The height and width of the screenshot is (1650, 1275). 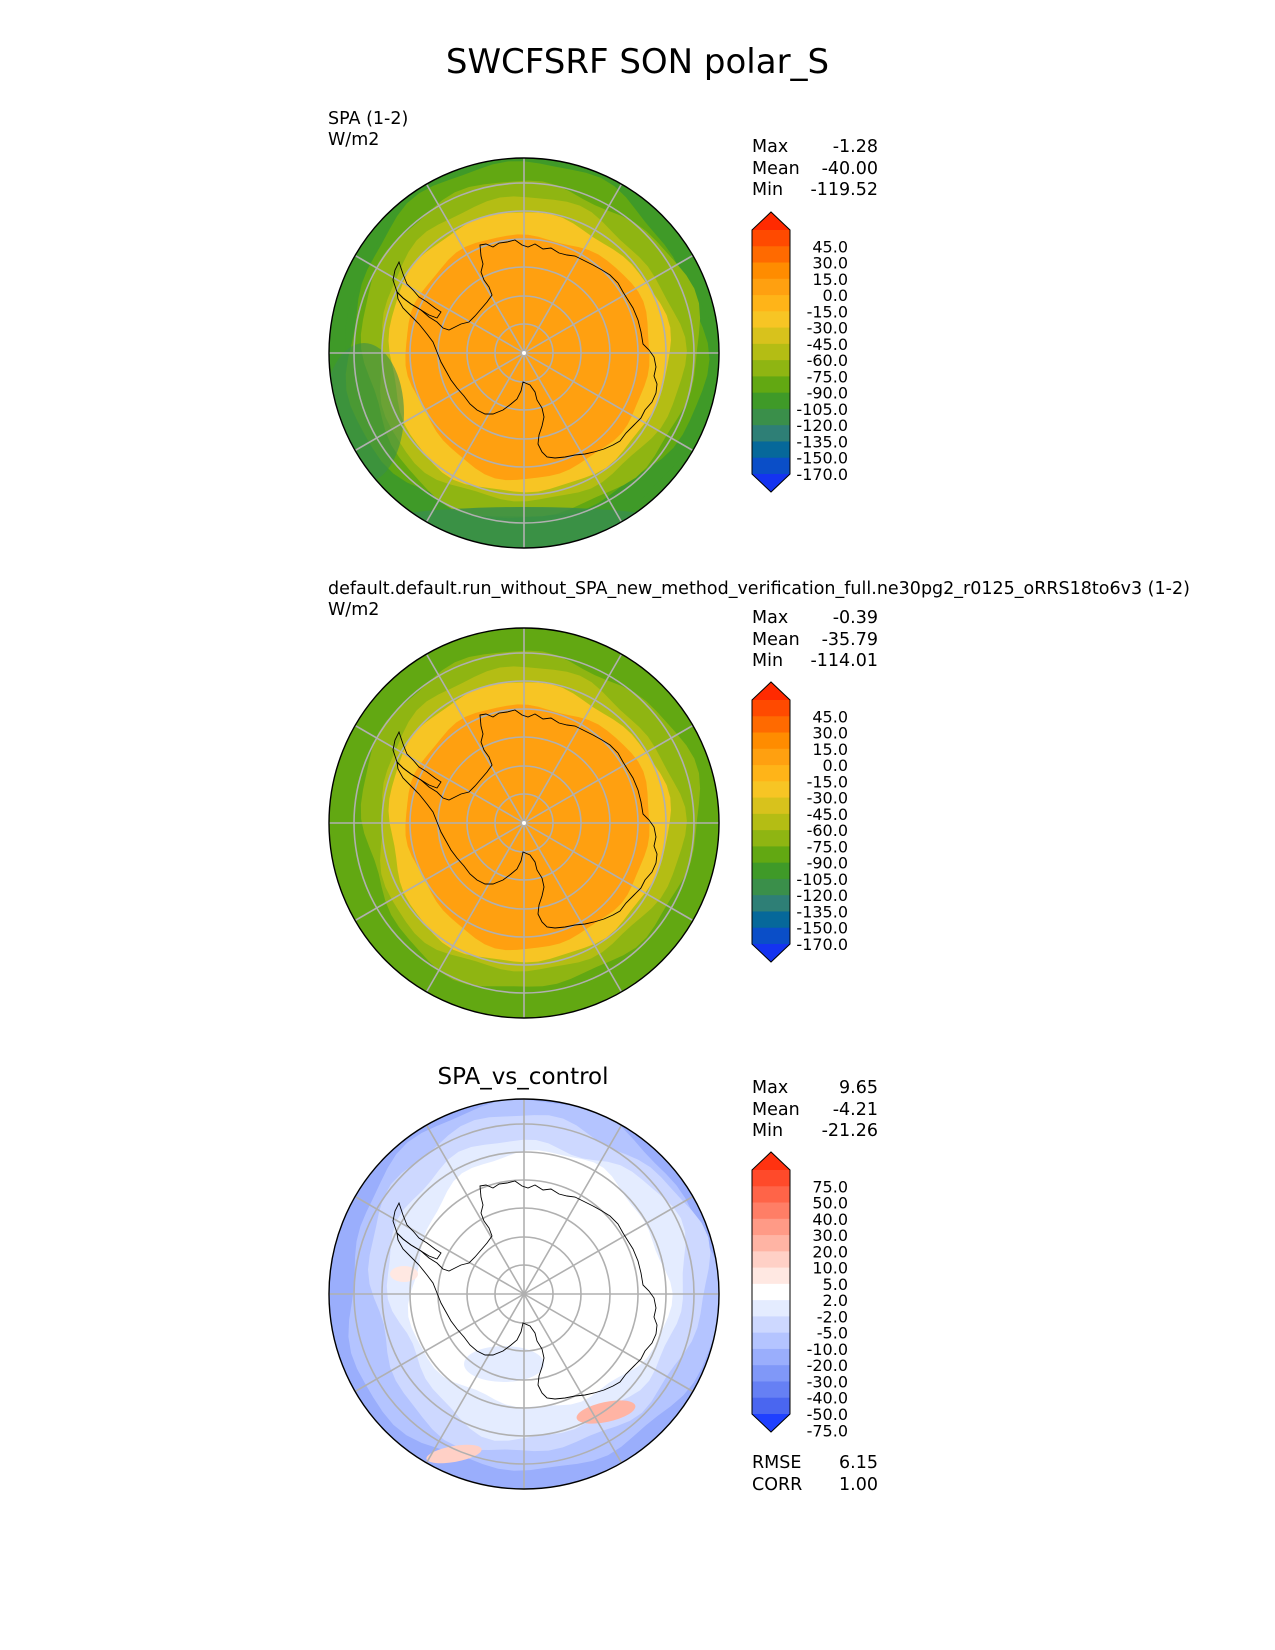 I want to click on stat-value: -35.79, so click(x=849, y=639).